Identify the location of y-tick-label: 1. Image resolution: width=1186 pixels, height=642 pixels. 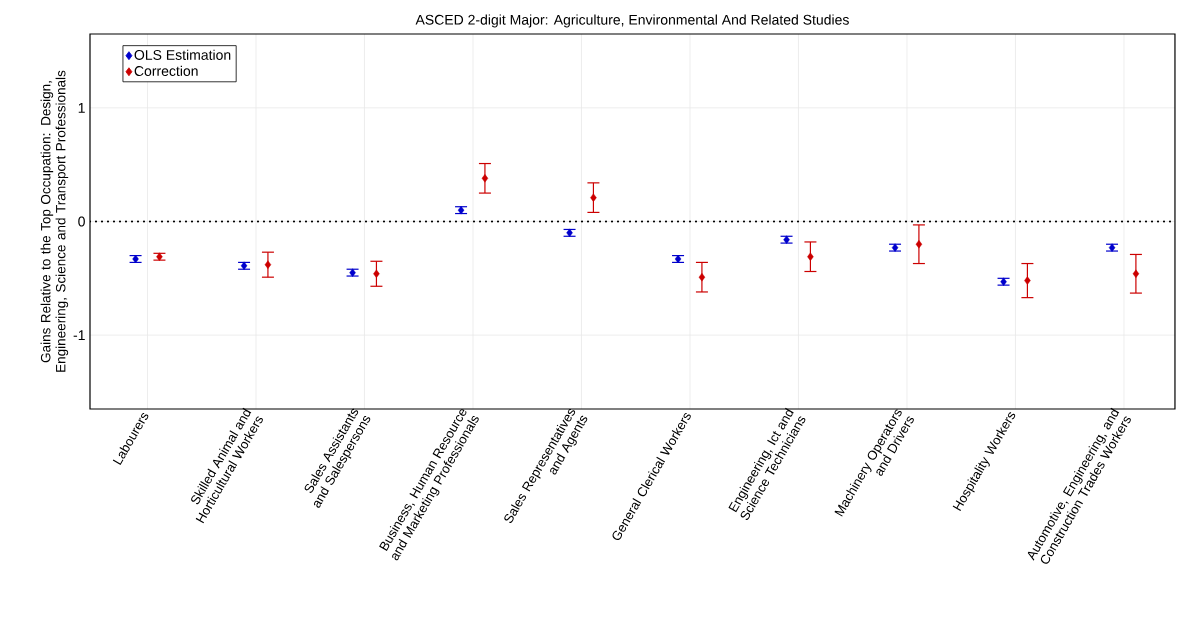
(81, 108).